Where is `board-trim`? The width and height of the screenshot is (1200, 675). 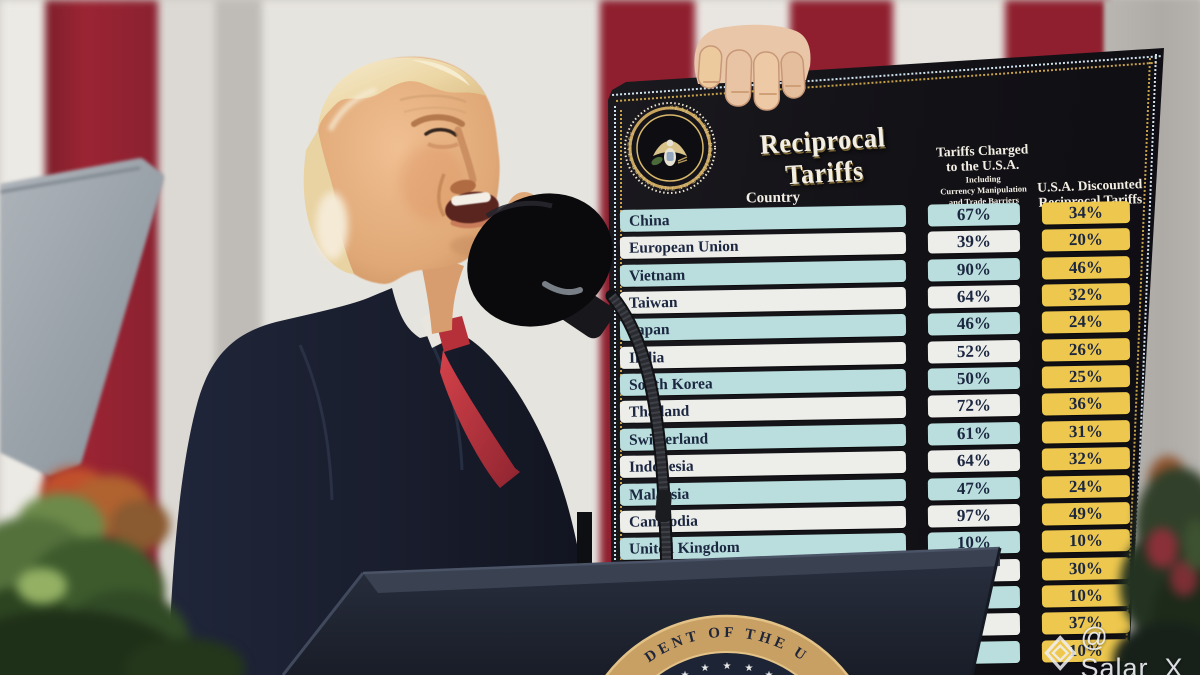
board-trim is located at coordinates (615, 389).